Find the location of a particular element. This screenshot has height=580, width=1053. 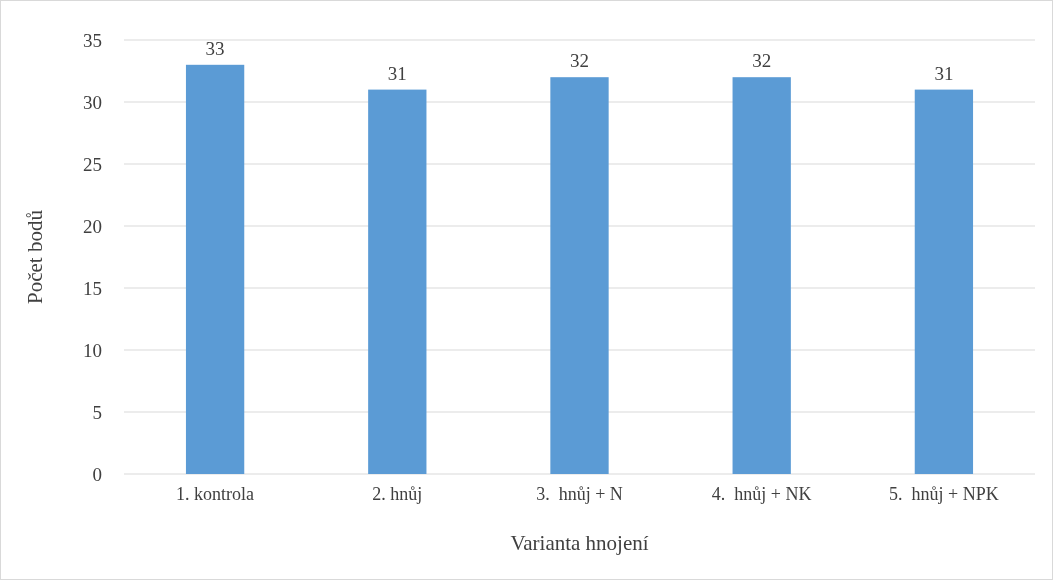

y-tick-label: 25 is located at coordinates (92, 164).